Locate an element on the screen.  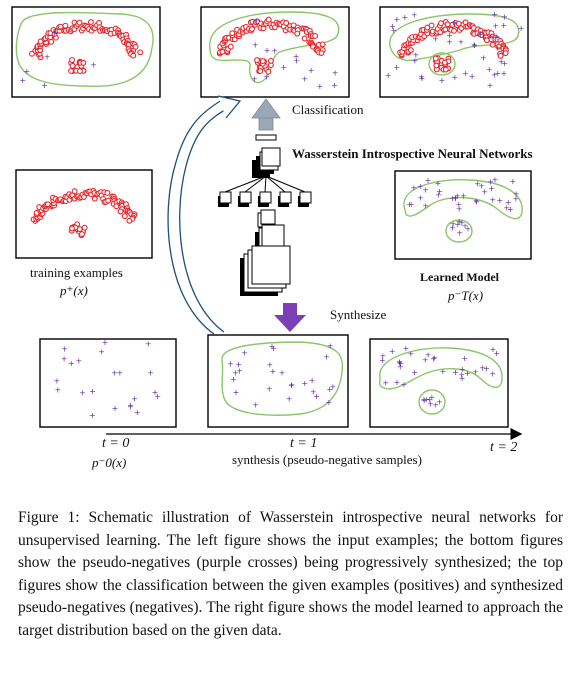
panel-bottom-left: +++++++++++++++++++++ + is located at coordinates (108, 383).